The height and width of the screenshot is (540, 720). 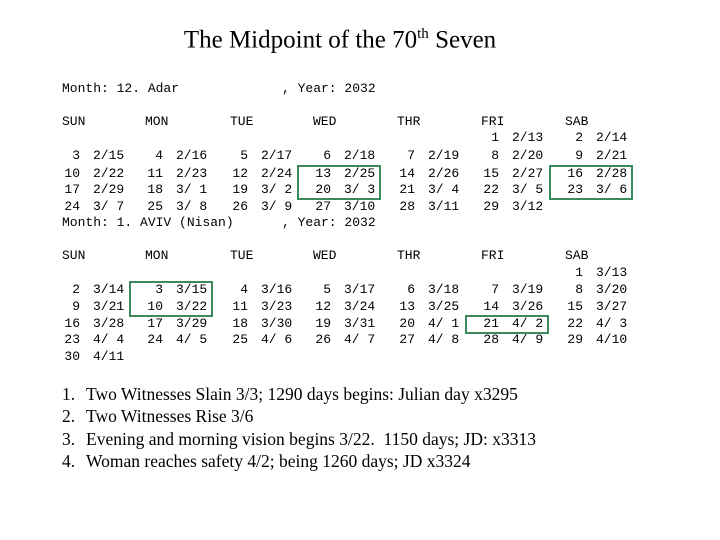 What do you see at coordinates (360, 289) in the screenshot?
I see `date: 3/17` at bounding box center [360, 289].